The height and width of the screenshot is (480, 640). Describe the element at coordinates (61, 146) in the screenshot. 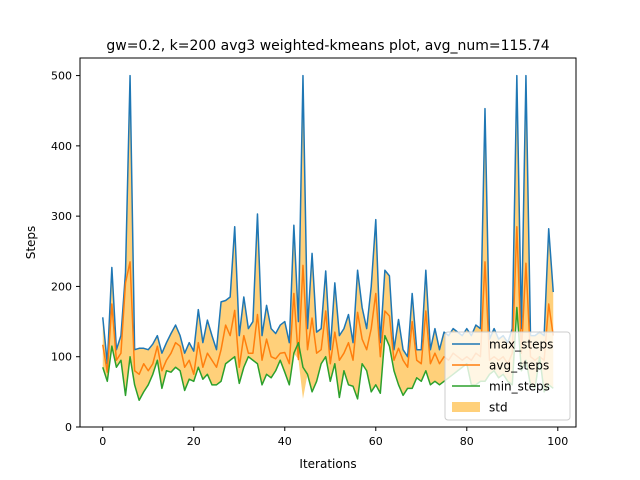

I see `y-tick-label: 400` at that location.